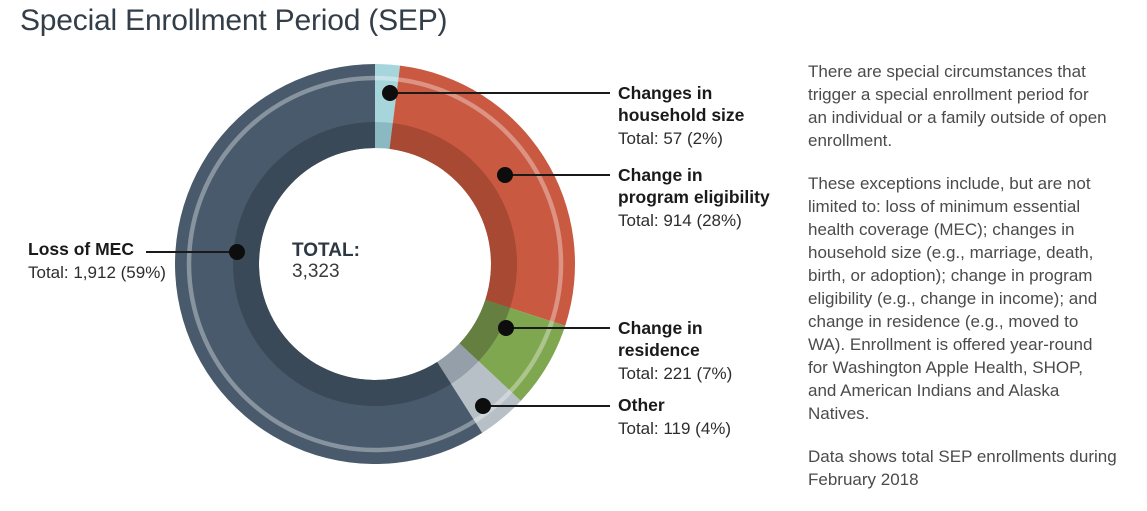  What do you see at coordinates (97, 261) in the screenshot?
I see `callout-loss-of-mec: Loss of MEC Total: 1,912 (59%)` at bounding box center [97, 261].